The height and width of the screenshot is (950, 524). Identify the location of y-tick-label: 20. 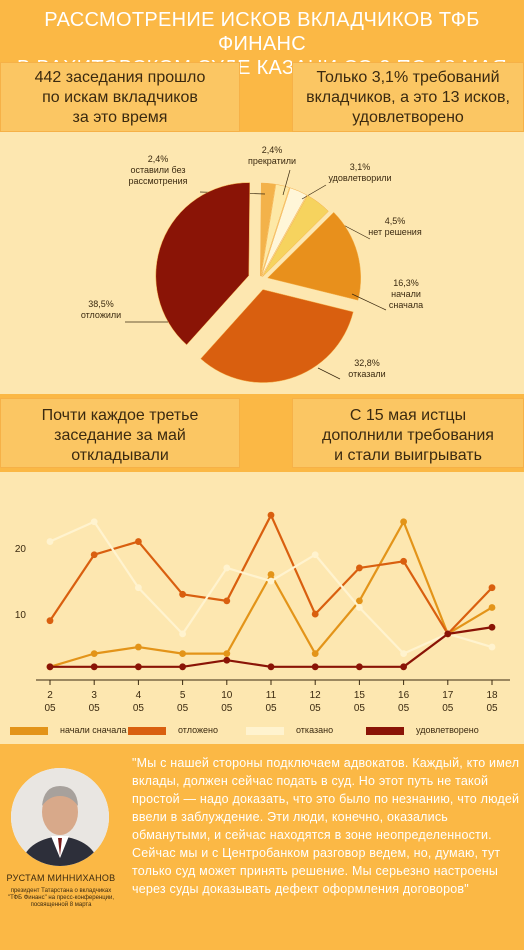
(21, 549).